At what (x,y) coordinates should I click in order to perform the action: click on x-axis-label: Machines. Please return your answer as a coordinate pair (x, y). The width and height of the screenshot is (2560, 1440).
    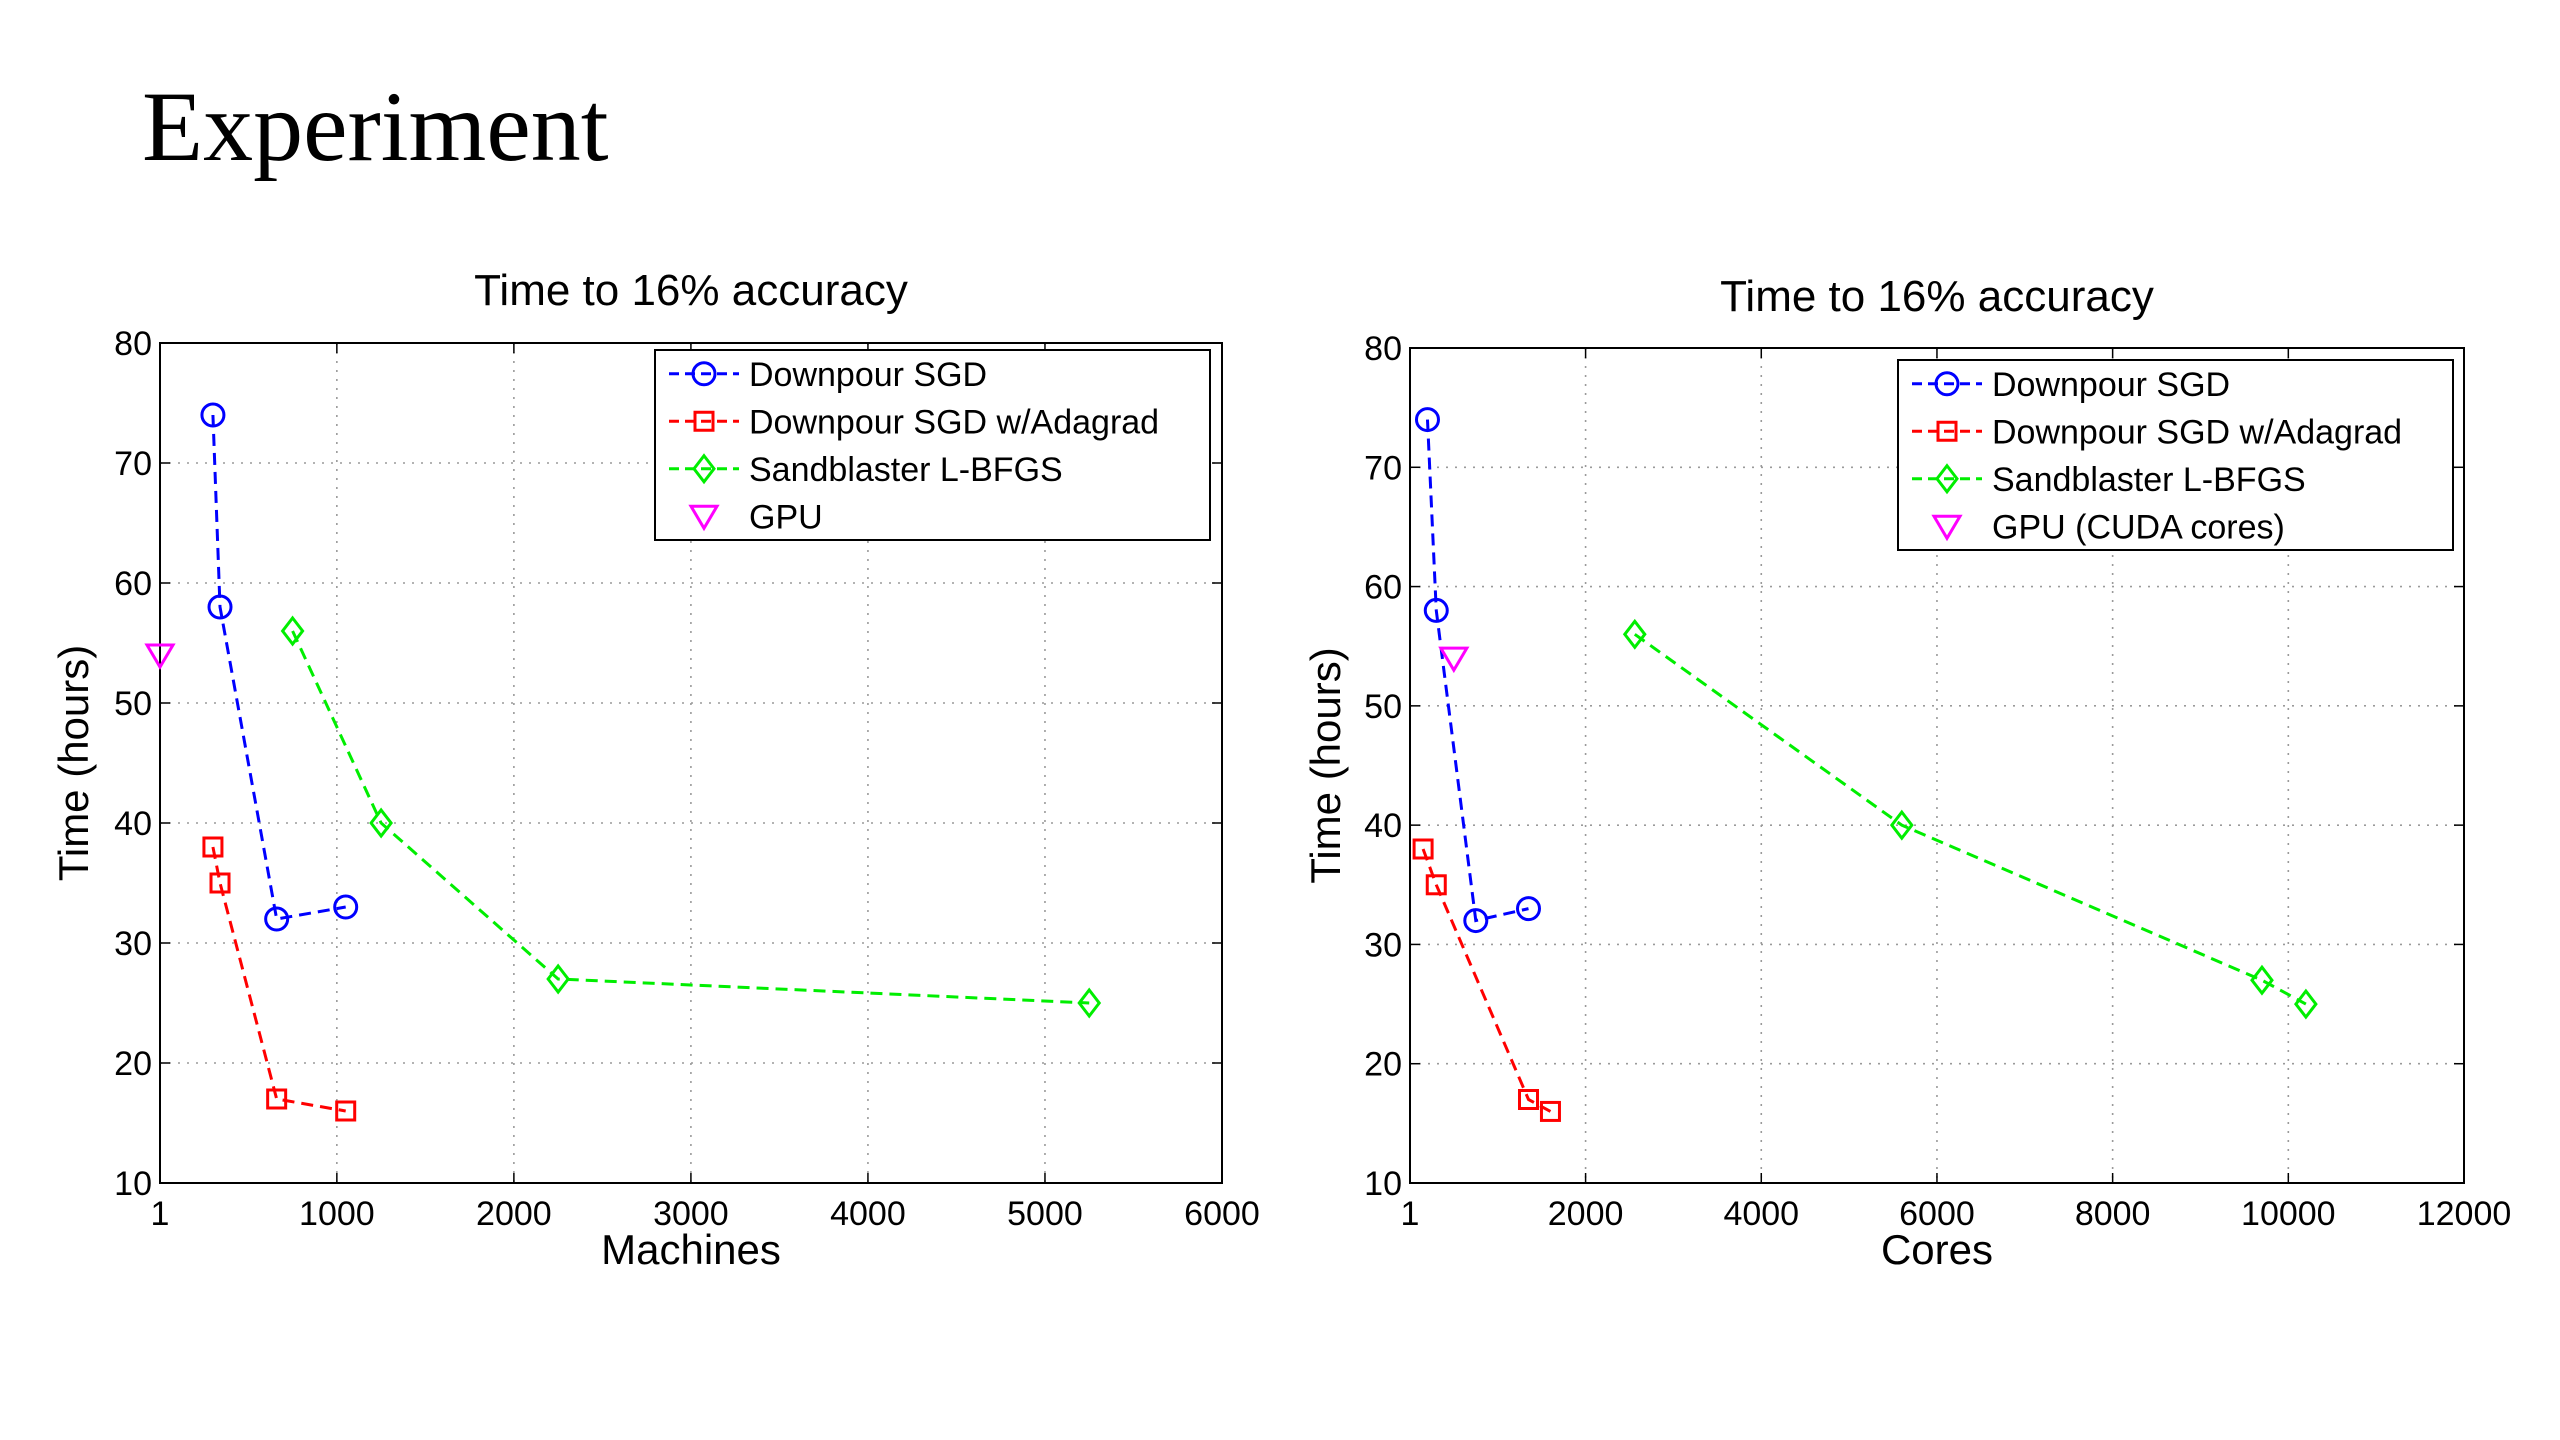
    Looking at the image, I should click on (691, 1249).